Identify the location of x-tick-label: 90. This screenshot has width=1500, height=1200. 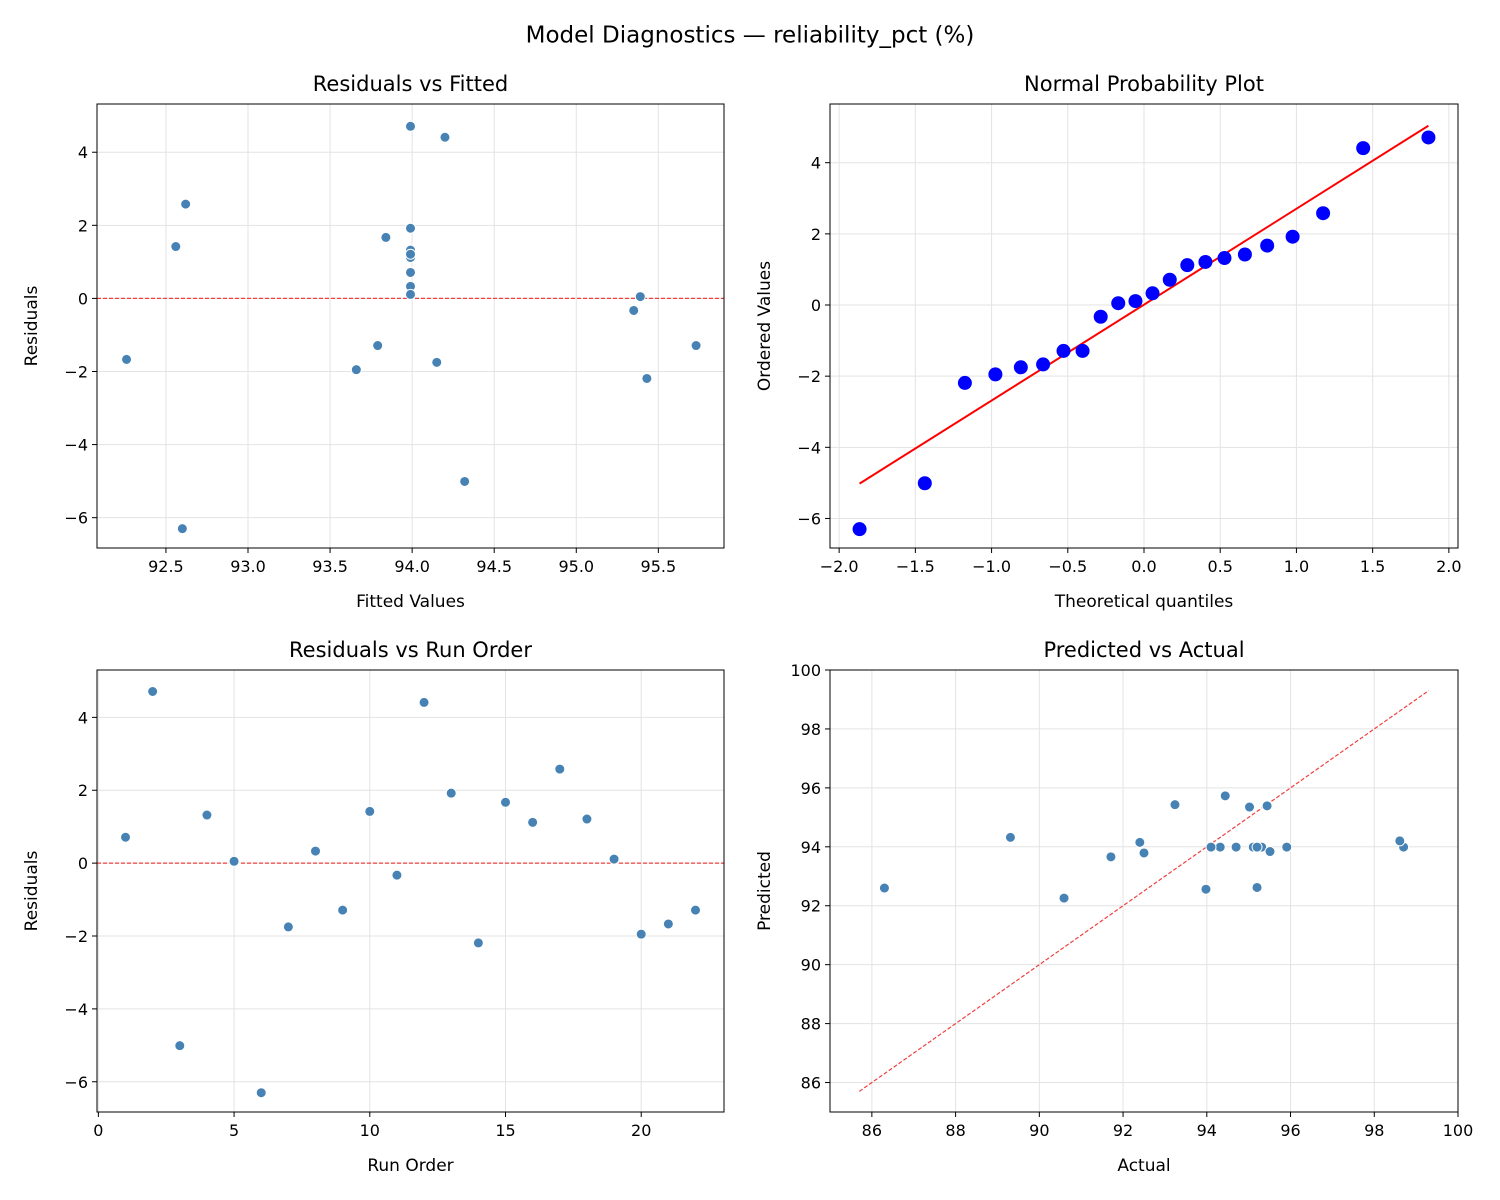
(1039, 1130).